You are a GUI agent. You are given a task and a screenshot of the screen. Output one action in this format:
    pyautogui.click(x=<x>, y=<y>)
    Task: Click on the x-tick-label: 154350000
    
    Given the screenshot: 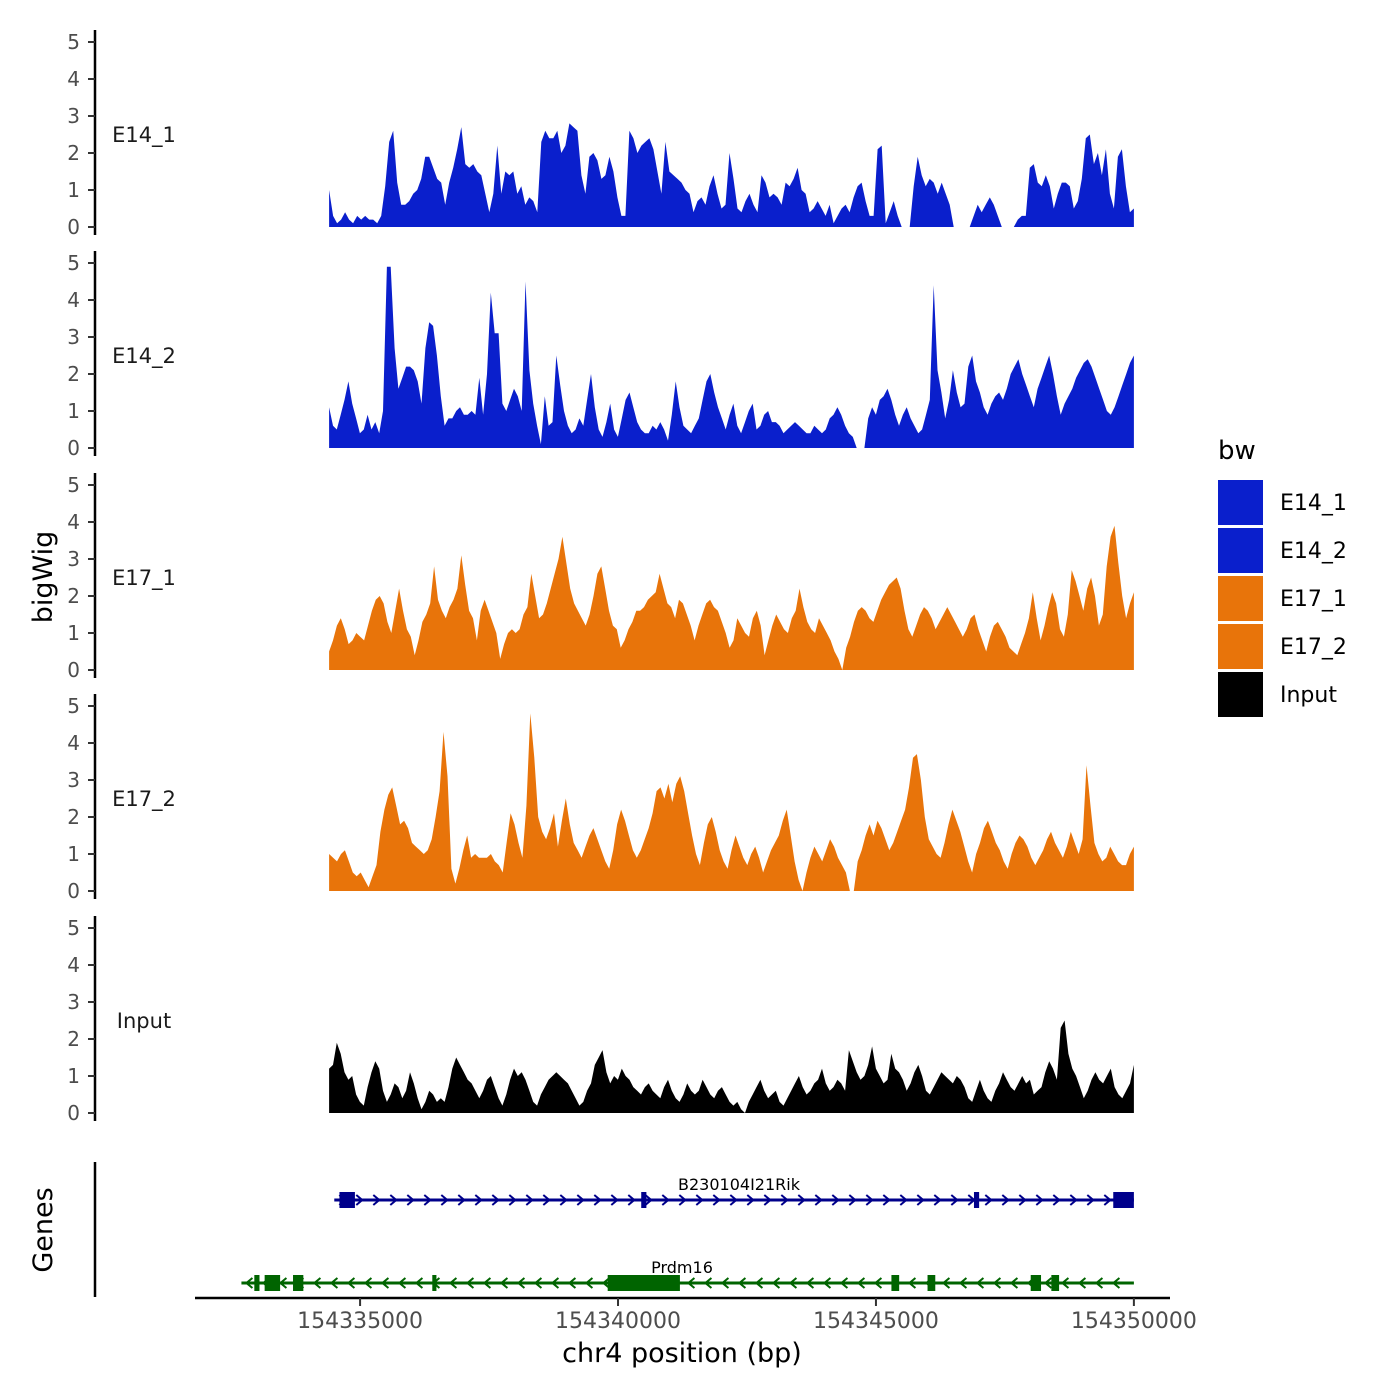 What is the action you would take?
    pyautogui.click(x=1134, y=1321)
    